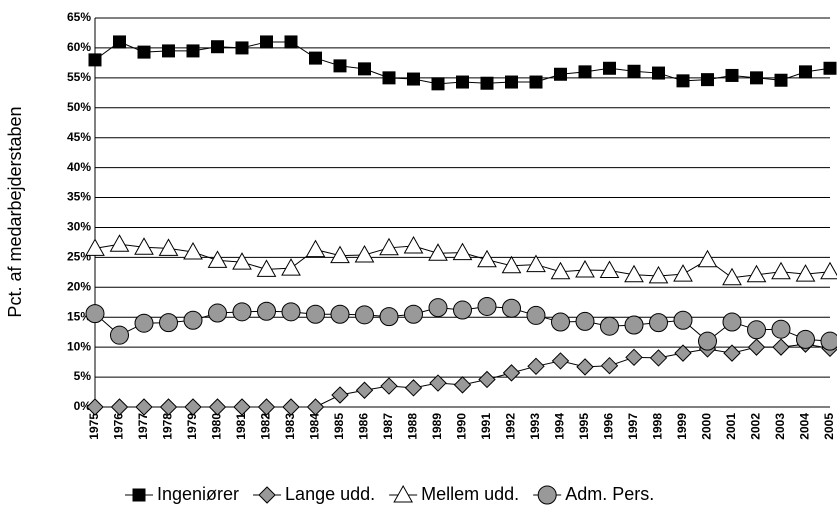 Image resolution: width=837 pixels, height=522 pixels. I want to click on y-tick-label: 15%, so click(79, 316).